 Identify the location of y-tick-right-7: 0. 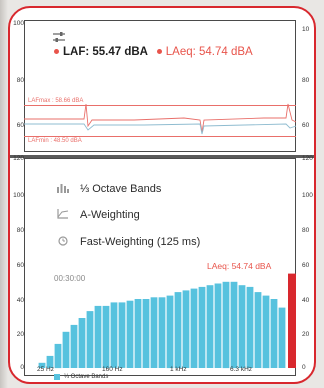
(304, 367).